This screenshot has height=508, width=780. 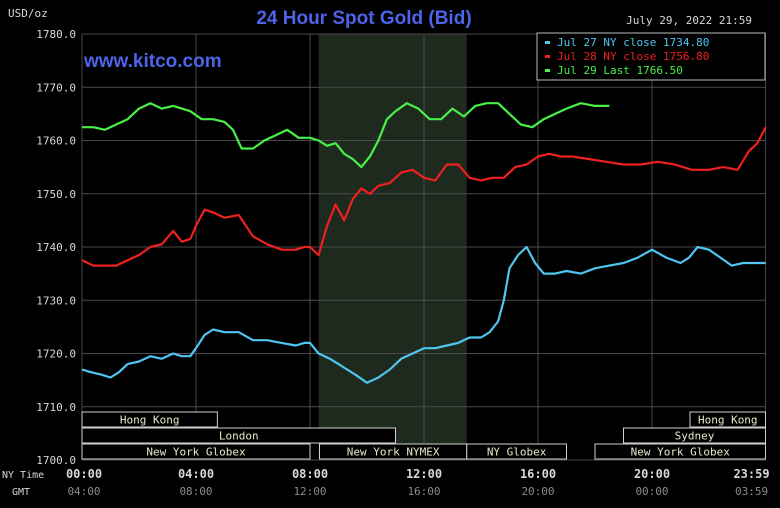 What do you see at coordinates (196, 474) in the screenshot?
I see `x-tick-label-ny: 04:00` at bounding box center [196, 474].